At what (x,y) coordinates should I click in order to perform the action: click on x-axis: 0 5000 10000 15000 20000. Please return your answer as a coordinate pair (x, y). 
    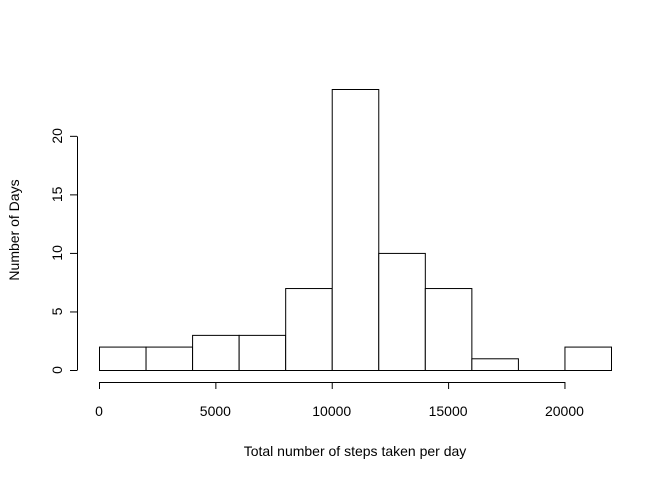
    Looking at the image, I should click on (339, 400).